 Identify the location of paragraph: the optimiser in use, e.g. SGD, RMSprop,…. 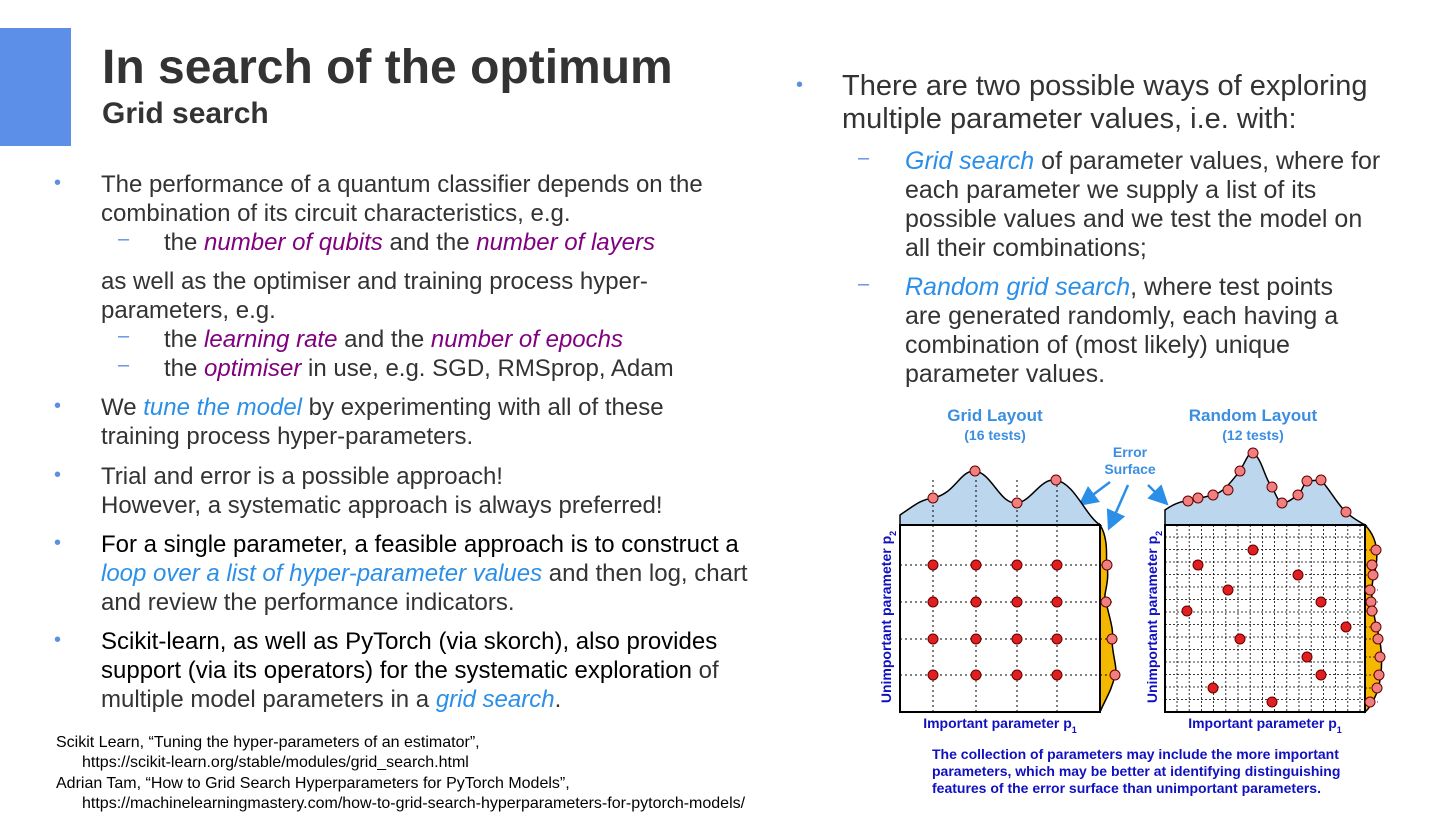
(464, 368).